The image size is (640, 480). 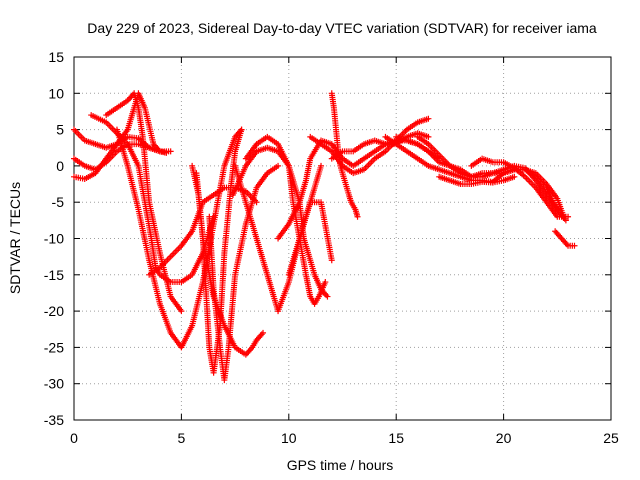 I want to click on y-tick-label: 10, so click(x=56, y=93).